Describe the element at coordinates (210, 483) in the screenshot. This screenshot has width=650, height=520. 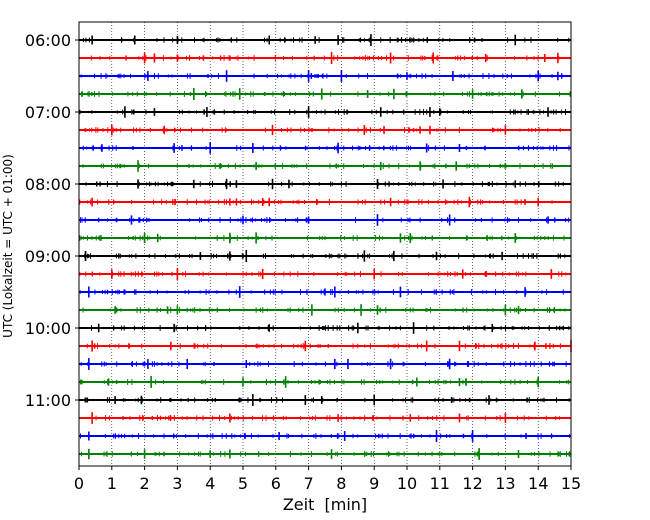
I see `x-tick-label: 4` at that location.